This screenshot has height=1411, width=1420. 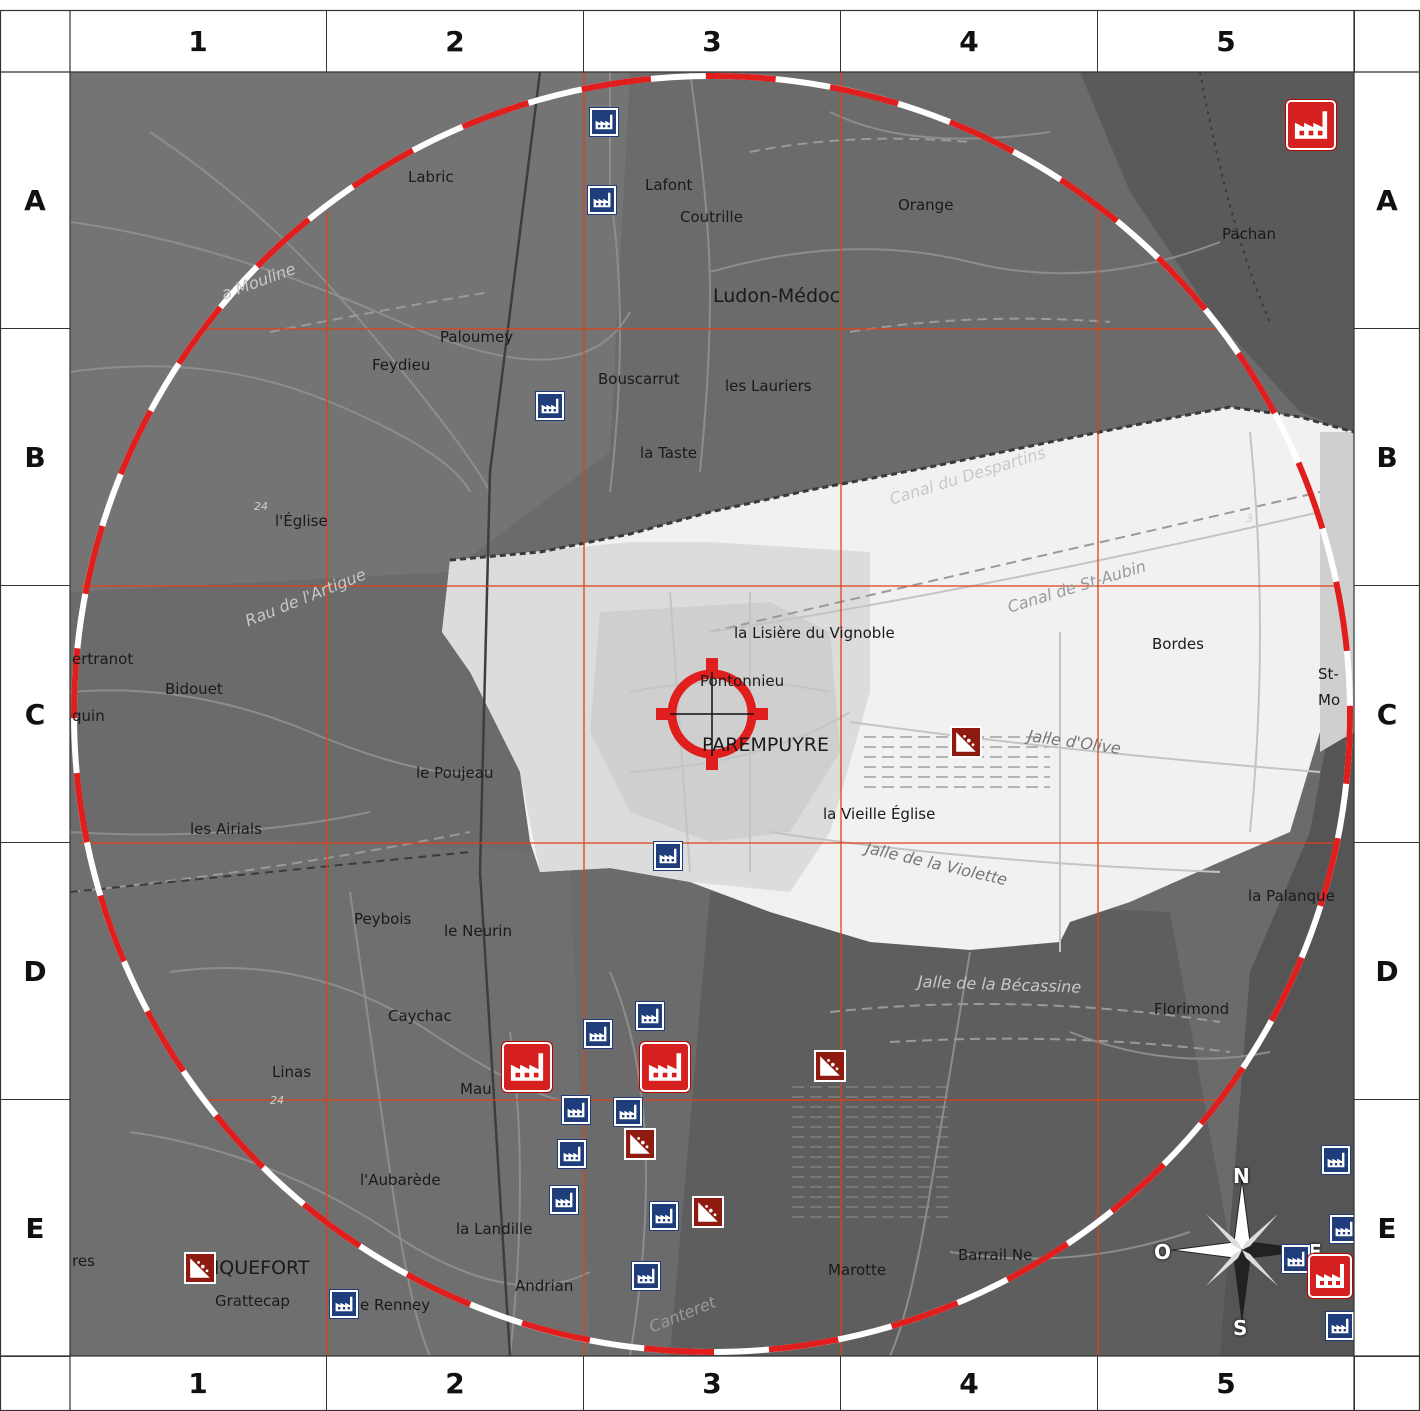 I want to click on place-label-paloumey: Paloumey, so click(x=477, y=337).